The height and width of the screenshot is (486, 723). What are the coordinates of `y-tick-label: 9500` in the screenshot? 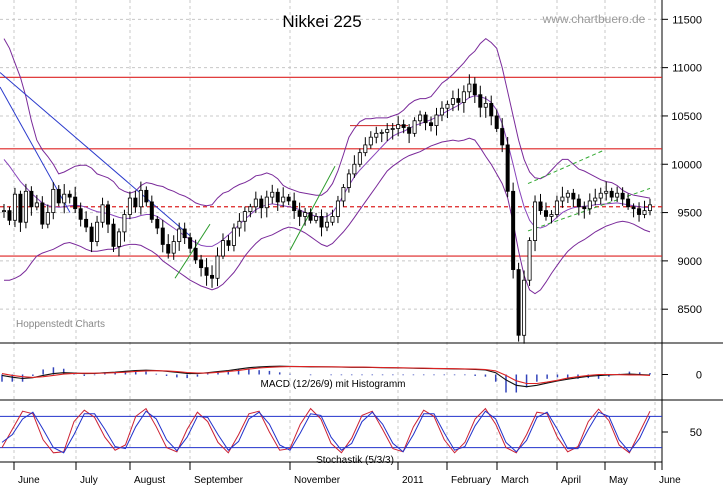 It's located at (690, 214).